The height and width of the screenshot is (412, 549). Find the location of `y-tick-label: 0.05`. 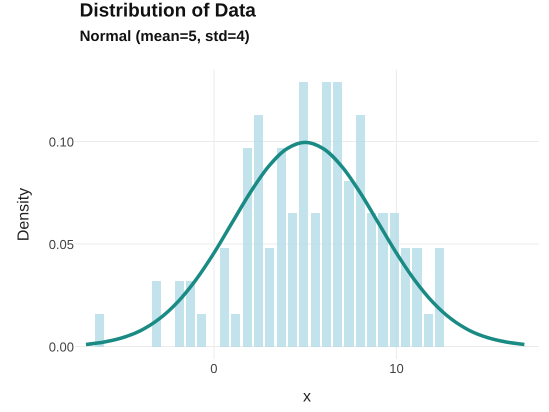

y-tick-label: 0.05 is located at coordinates (61, 244).